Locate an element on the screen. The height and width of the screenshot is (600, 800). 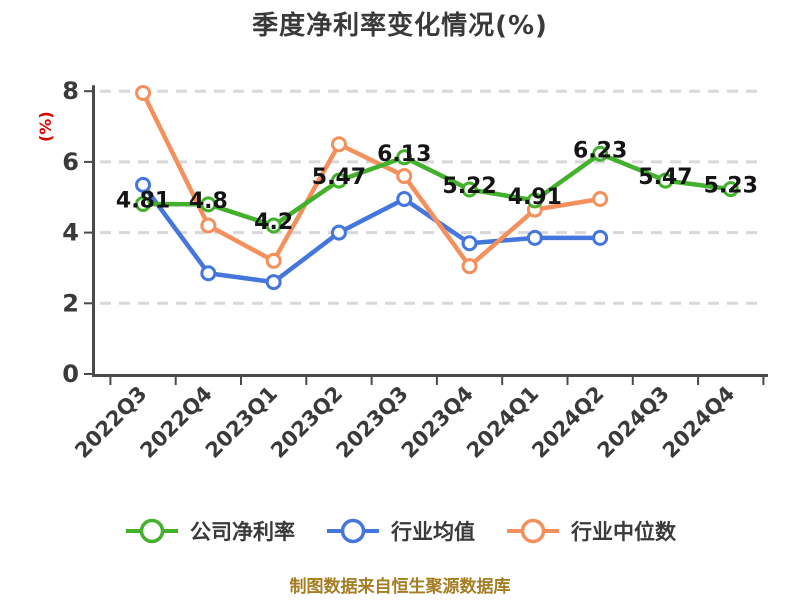
y-tick-label: 4 is located at coordinates (70, 233).